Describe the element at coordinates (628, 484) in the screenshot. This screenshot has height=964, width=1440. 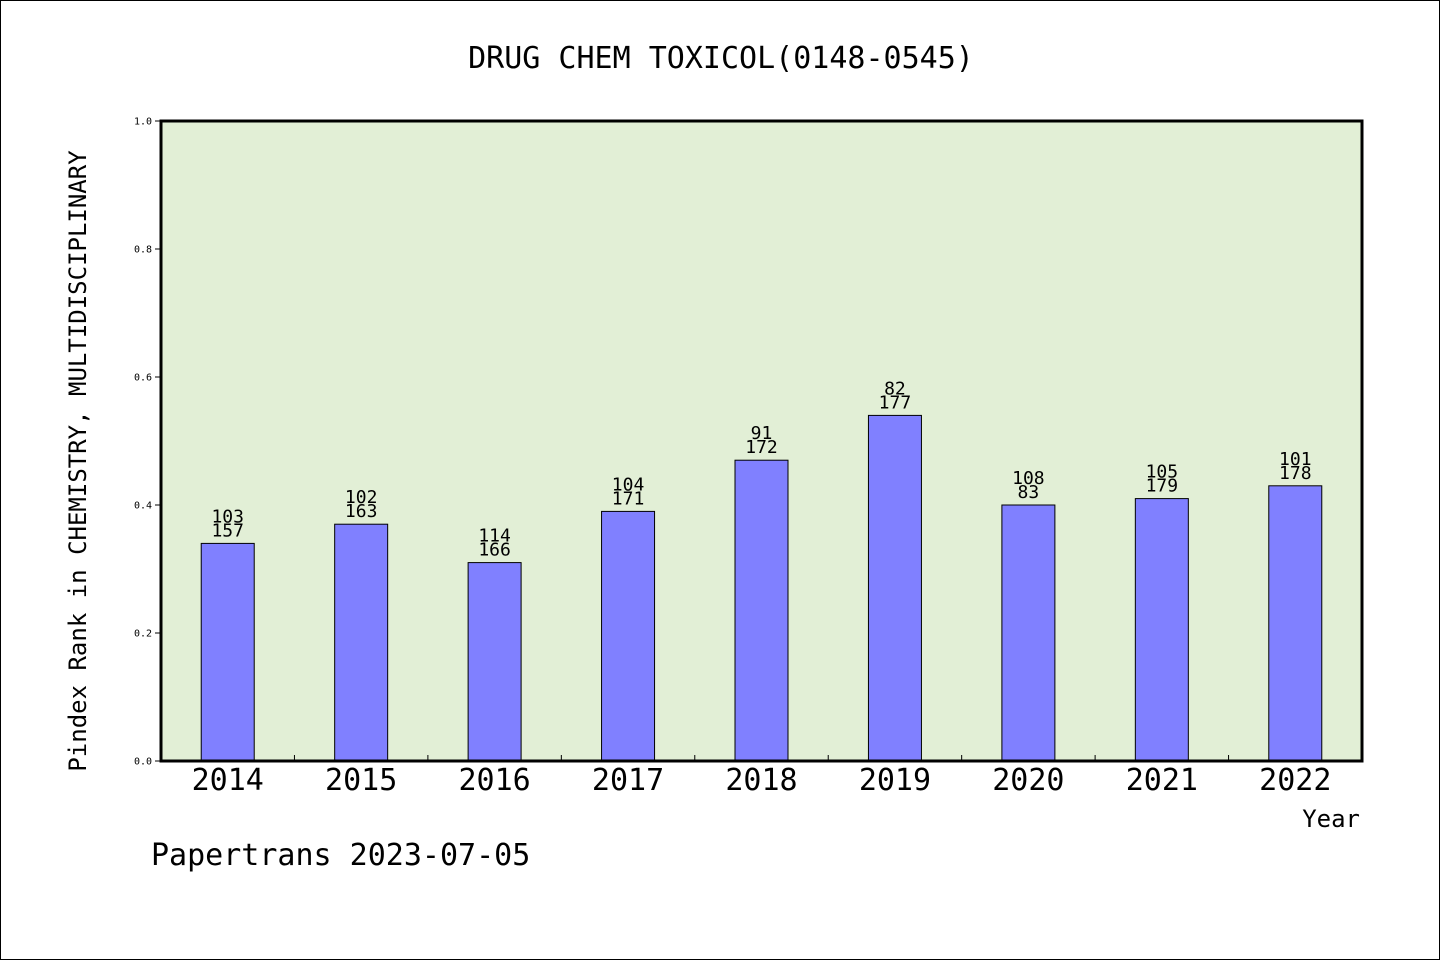
I see `bar-label-top: 104` at that location.